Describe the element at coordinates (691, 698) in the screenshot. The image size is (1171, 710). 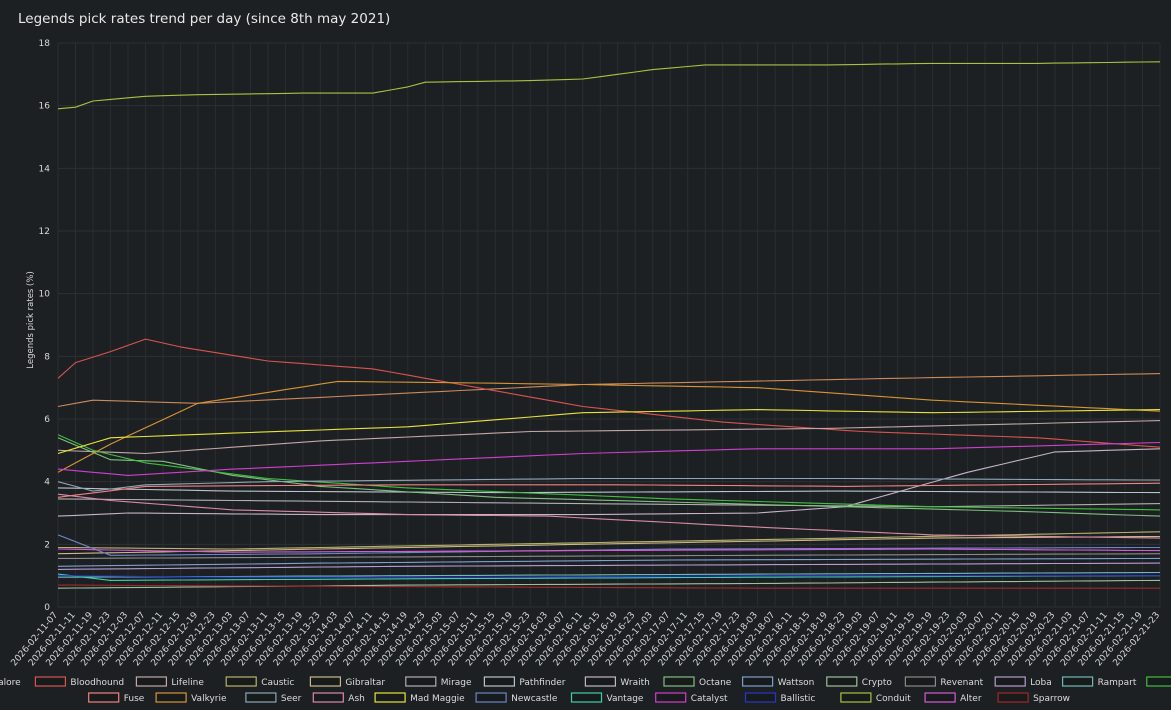
I see `legend-item-catalyst: Catalyst` at that location.